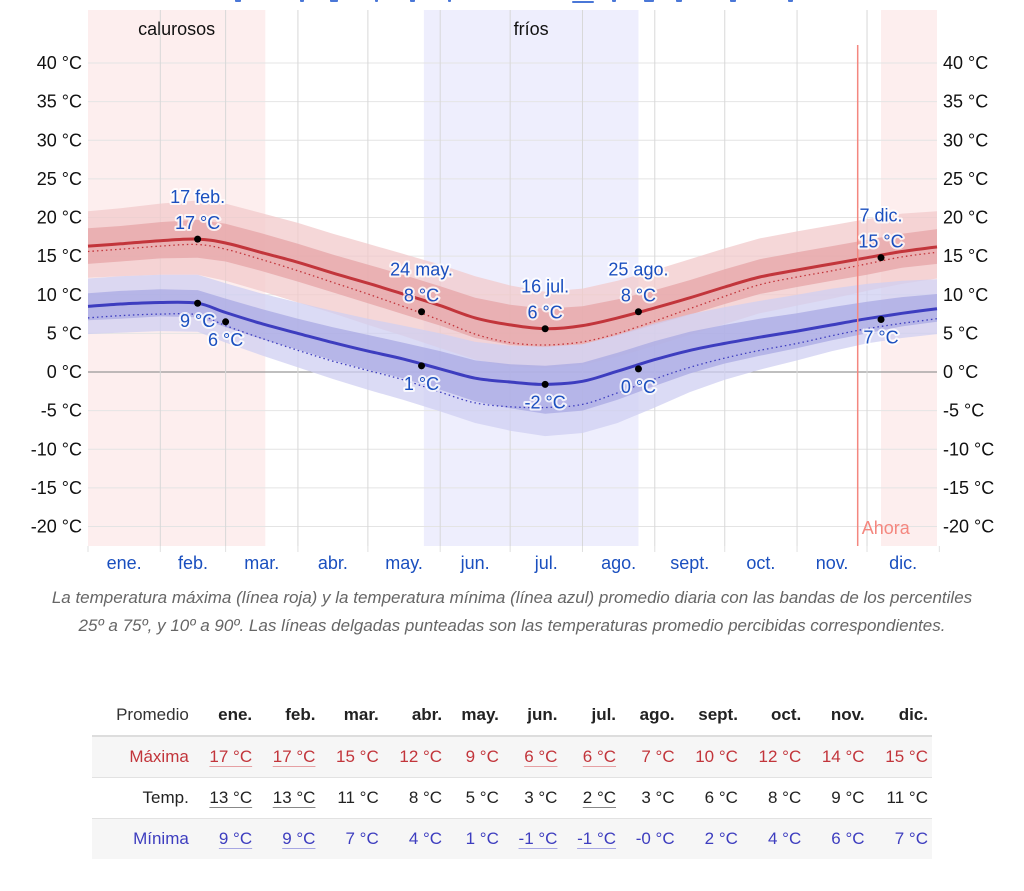  Describe the element at coordinates (421, 270) in the screenshot. I see `annotation-date: 24 may.` at that location.